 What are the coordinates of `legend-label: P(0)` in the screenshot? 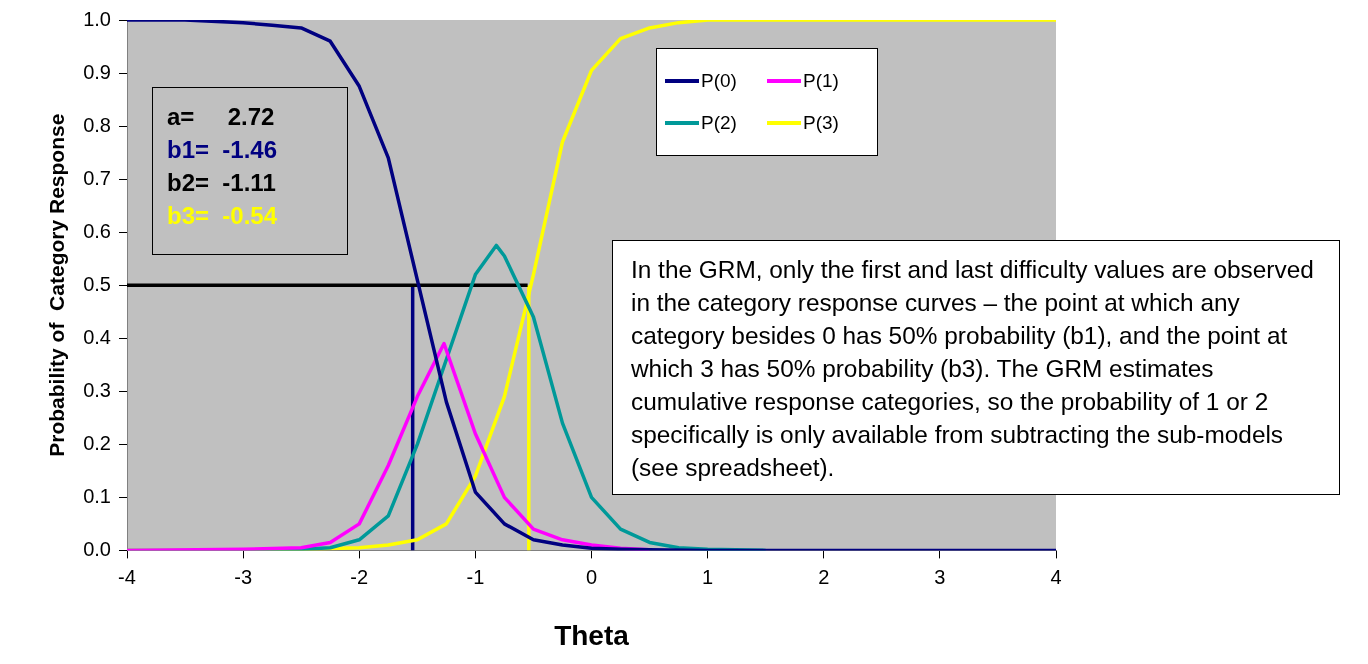 It's located at (719, 81).